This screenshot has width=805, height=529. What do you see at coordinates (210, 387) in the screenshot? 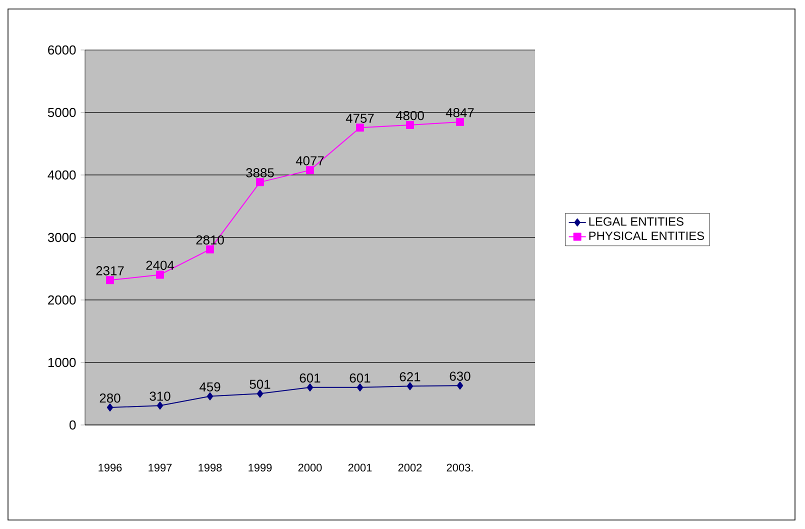
I see `data-label: 459` at bounding box center [210, 387].